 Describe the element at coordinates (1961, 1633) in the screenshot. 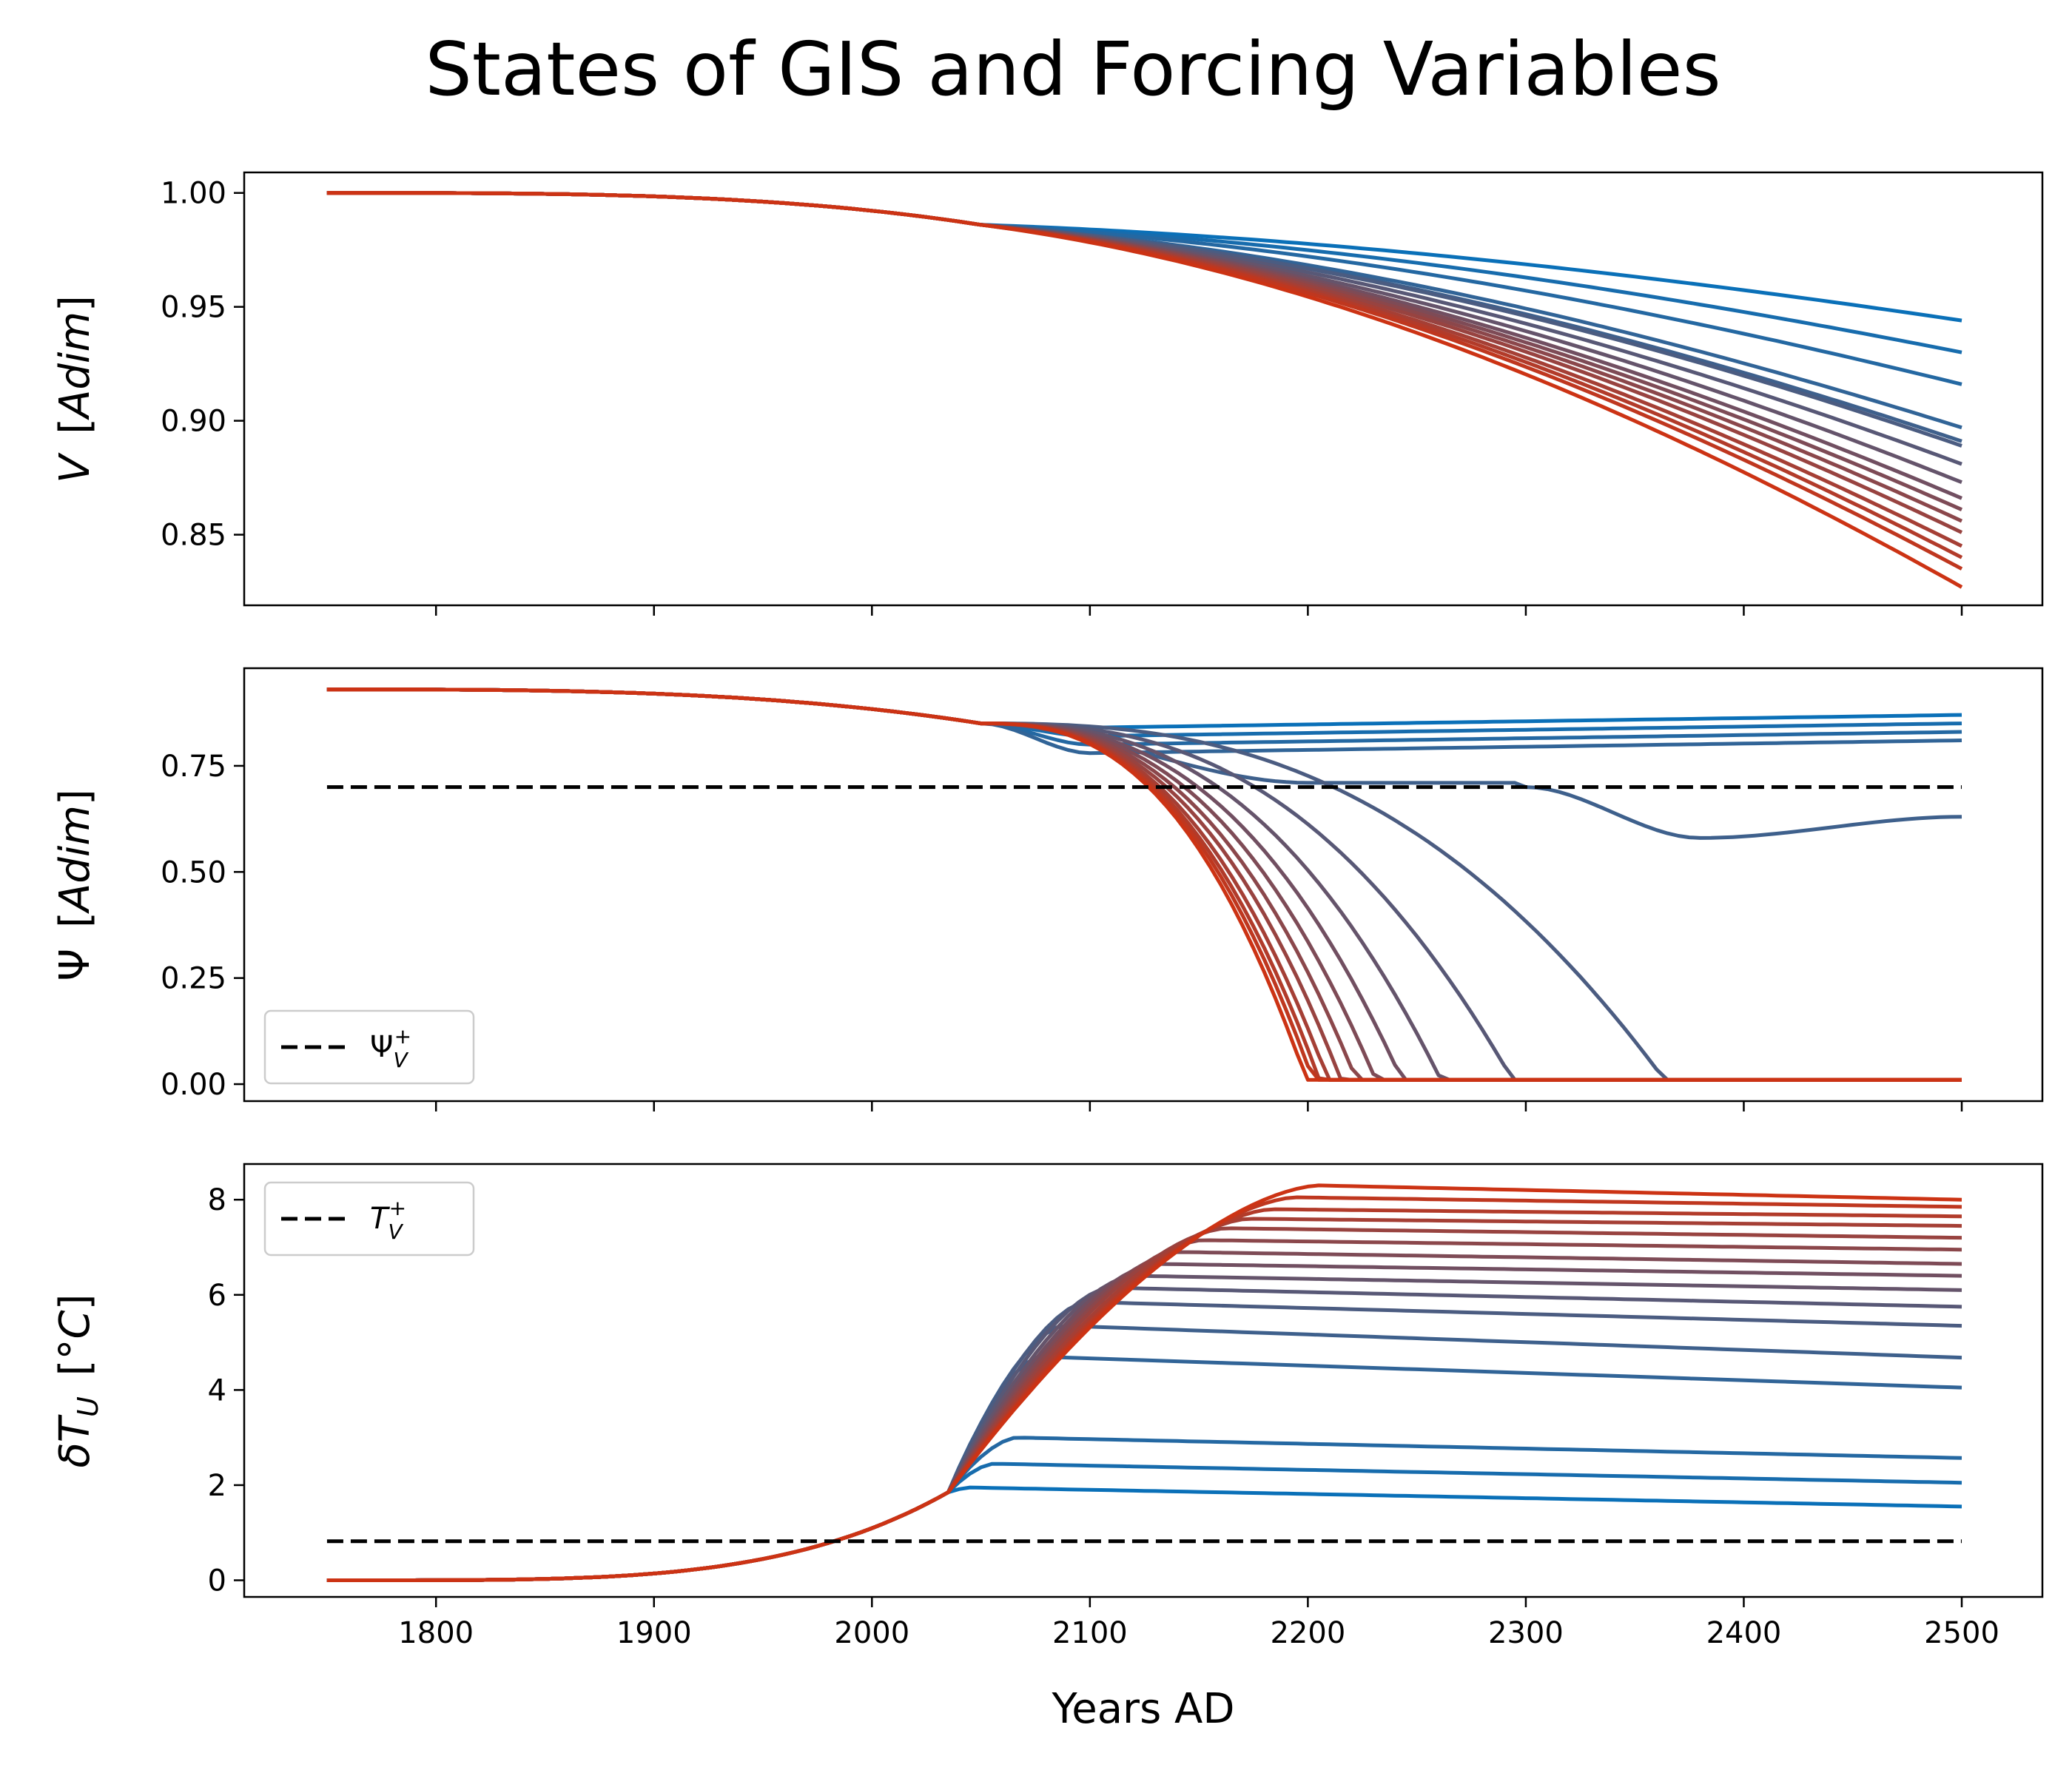

I see `xtick-label: 2500` at that location.